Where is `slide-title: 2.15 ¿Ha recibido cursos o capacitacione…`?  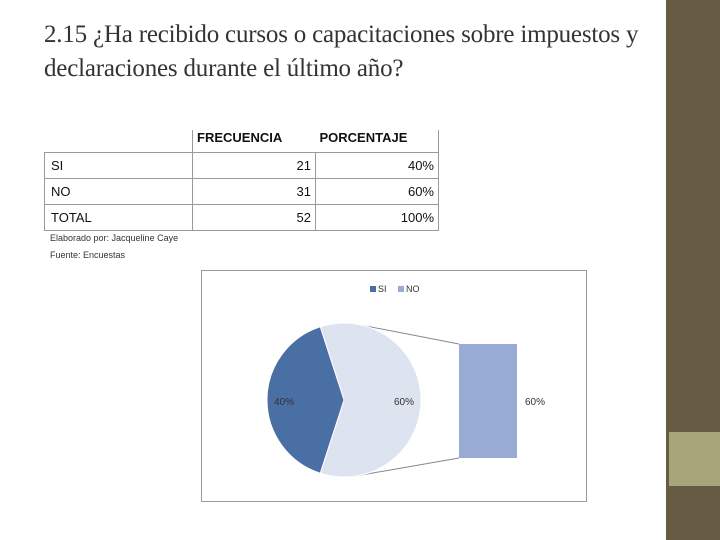
slide-title: 2.15 ¿Ha recibido cursos o capacitacione… is located at coordinates (341, 51).